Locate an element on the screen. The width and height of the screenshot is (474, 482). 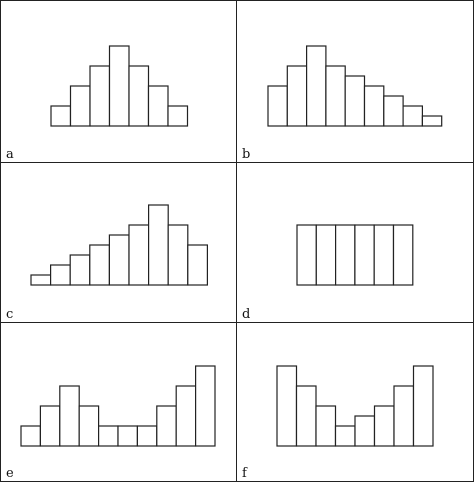
panel-d: d is located at coordinates (328, 273).